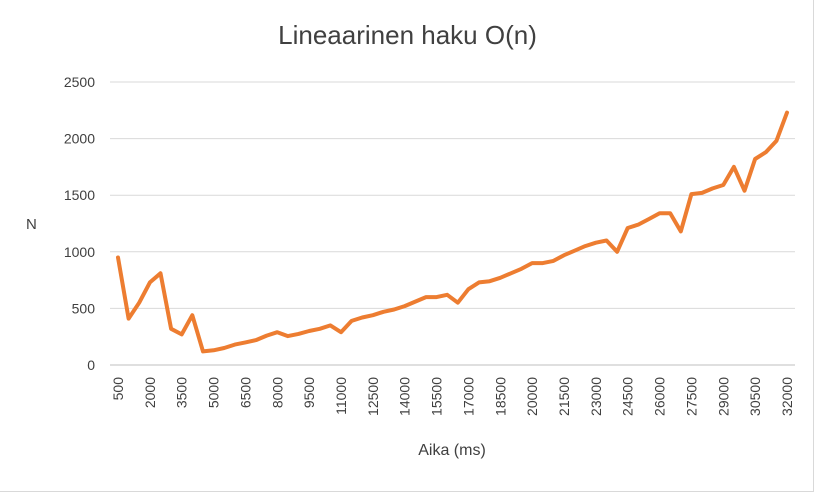 The width and height of the screenshot is (815, 496). I want to click on y-tick-labels: 0 500 1000 1500 2000 2500, so click(79, 223).